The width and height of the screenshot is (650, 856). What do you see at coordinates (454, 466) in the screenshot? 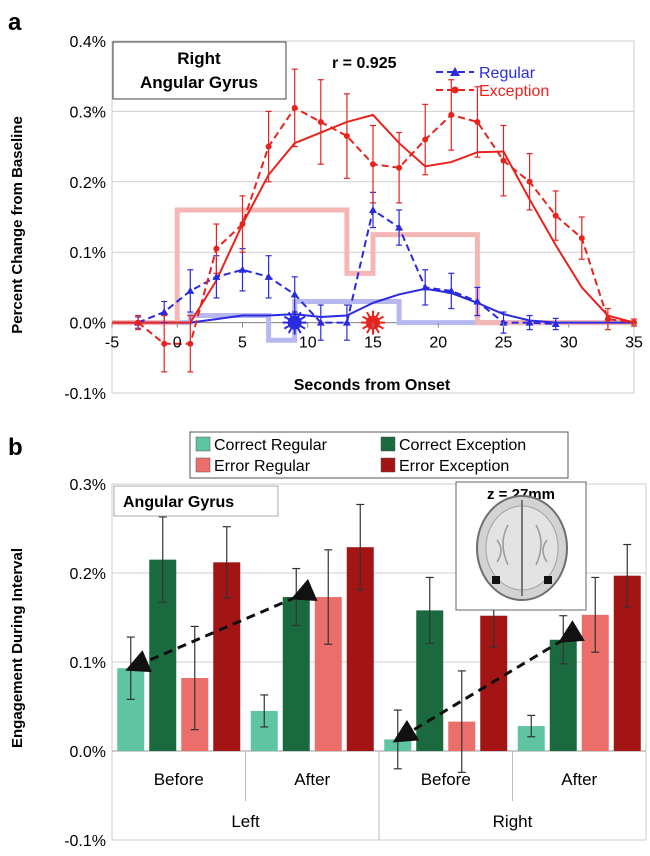
I see `legend-error-exception-label: Error Exception` at bounding box center [454, 466].